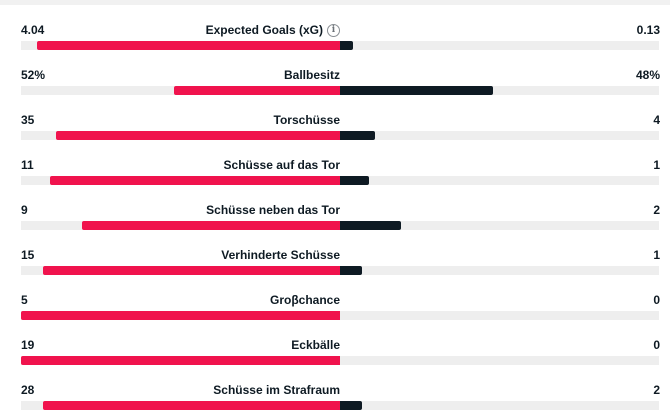 Image resolution: width=670 pixels, height=420 pixels. What do you see at coordinates (306, 120) in the screenshot?
I see `stat-label: Torschüsse` at bounding box center [306, 120].